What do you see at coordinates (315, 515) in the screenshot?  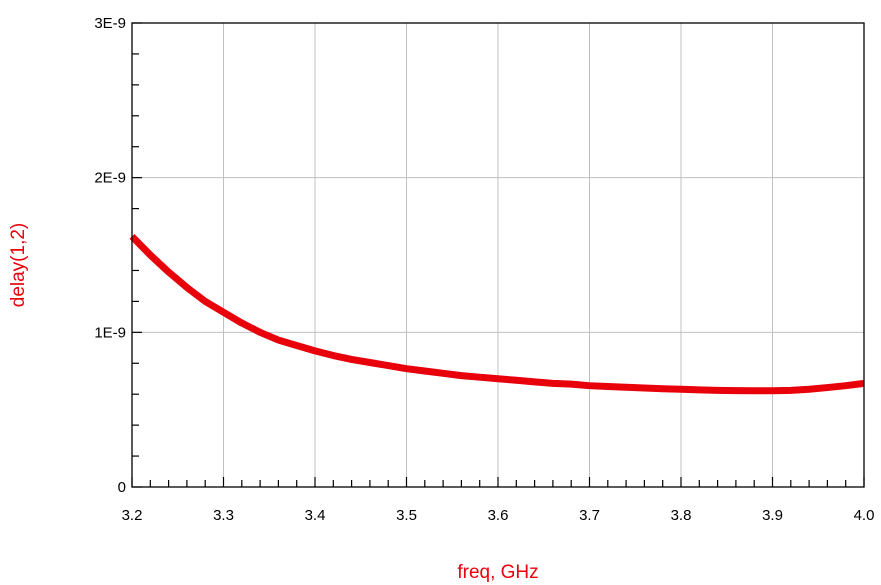 I see `x-tick-label: 3.4` at bounding box center [315, 515].